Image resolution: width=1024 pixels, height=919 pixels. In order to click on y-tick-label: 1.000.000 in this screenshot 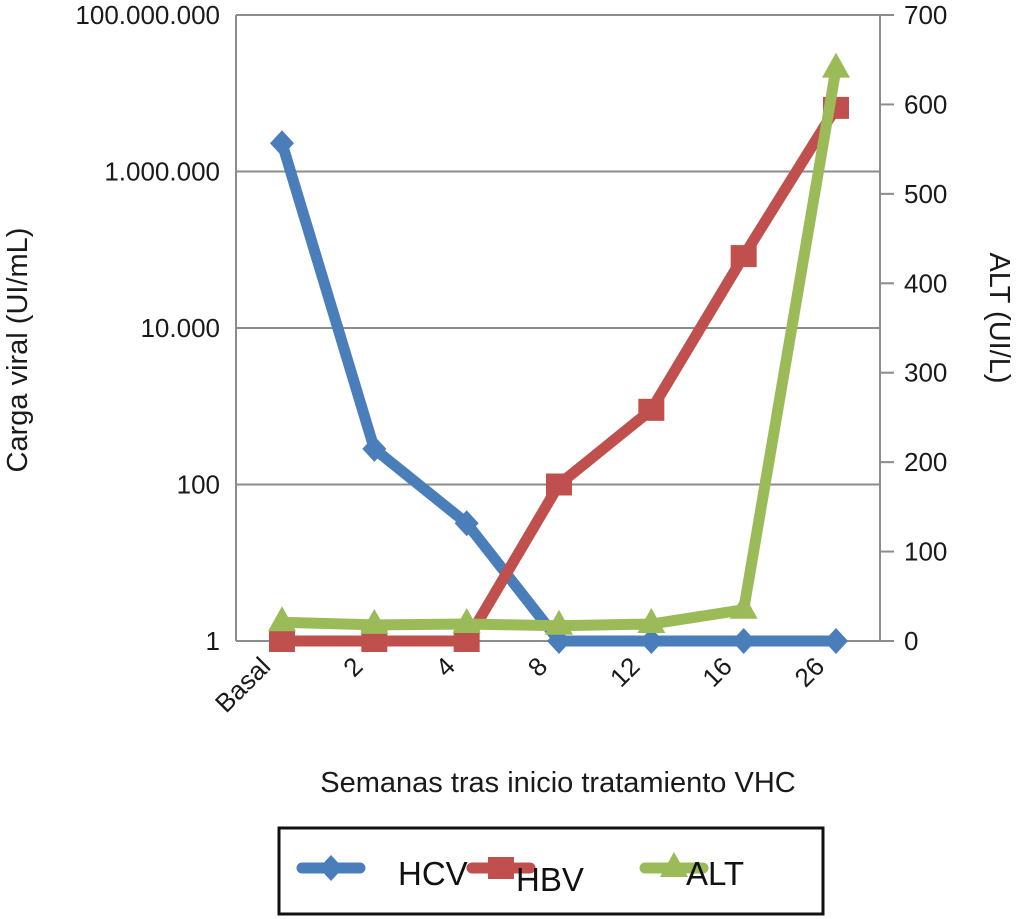, I will do `click(162, 172)`.